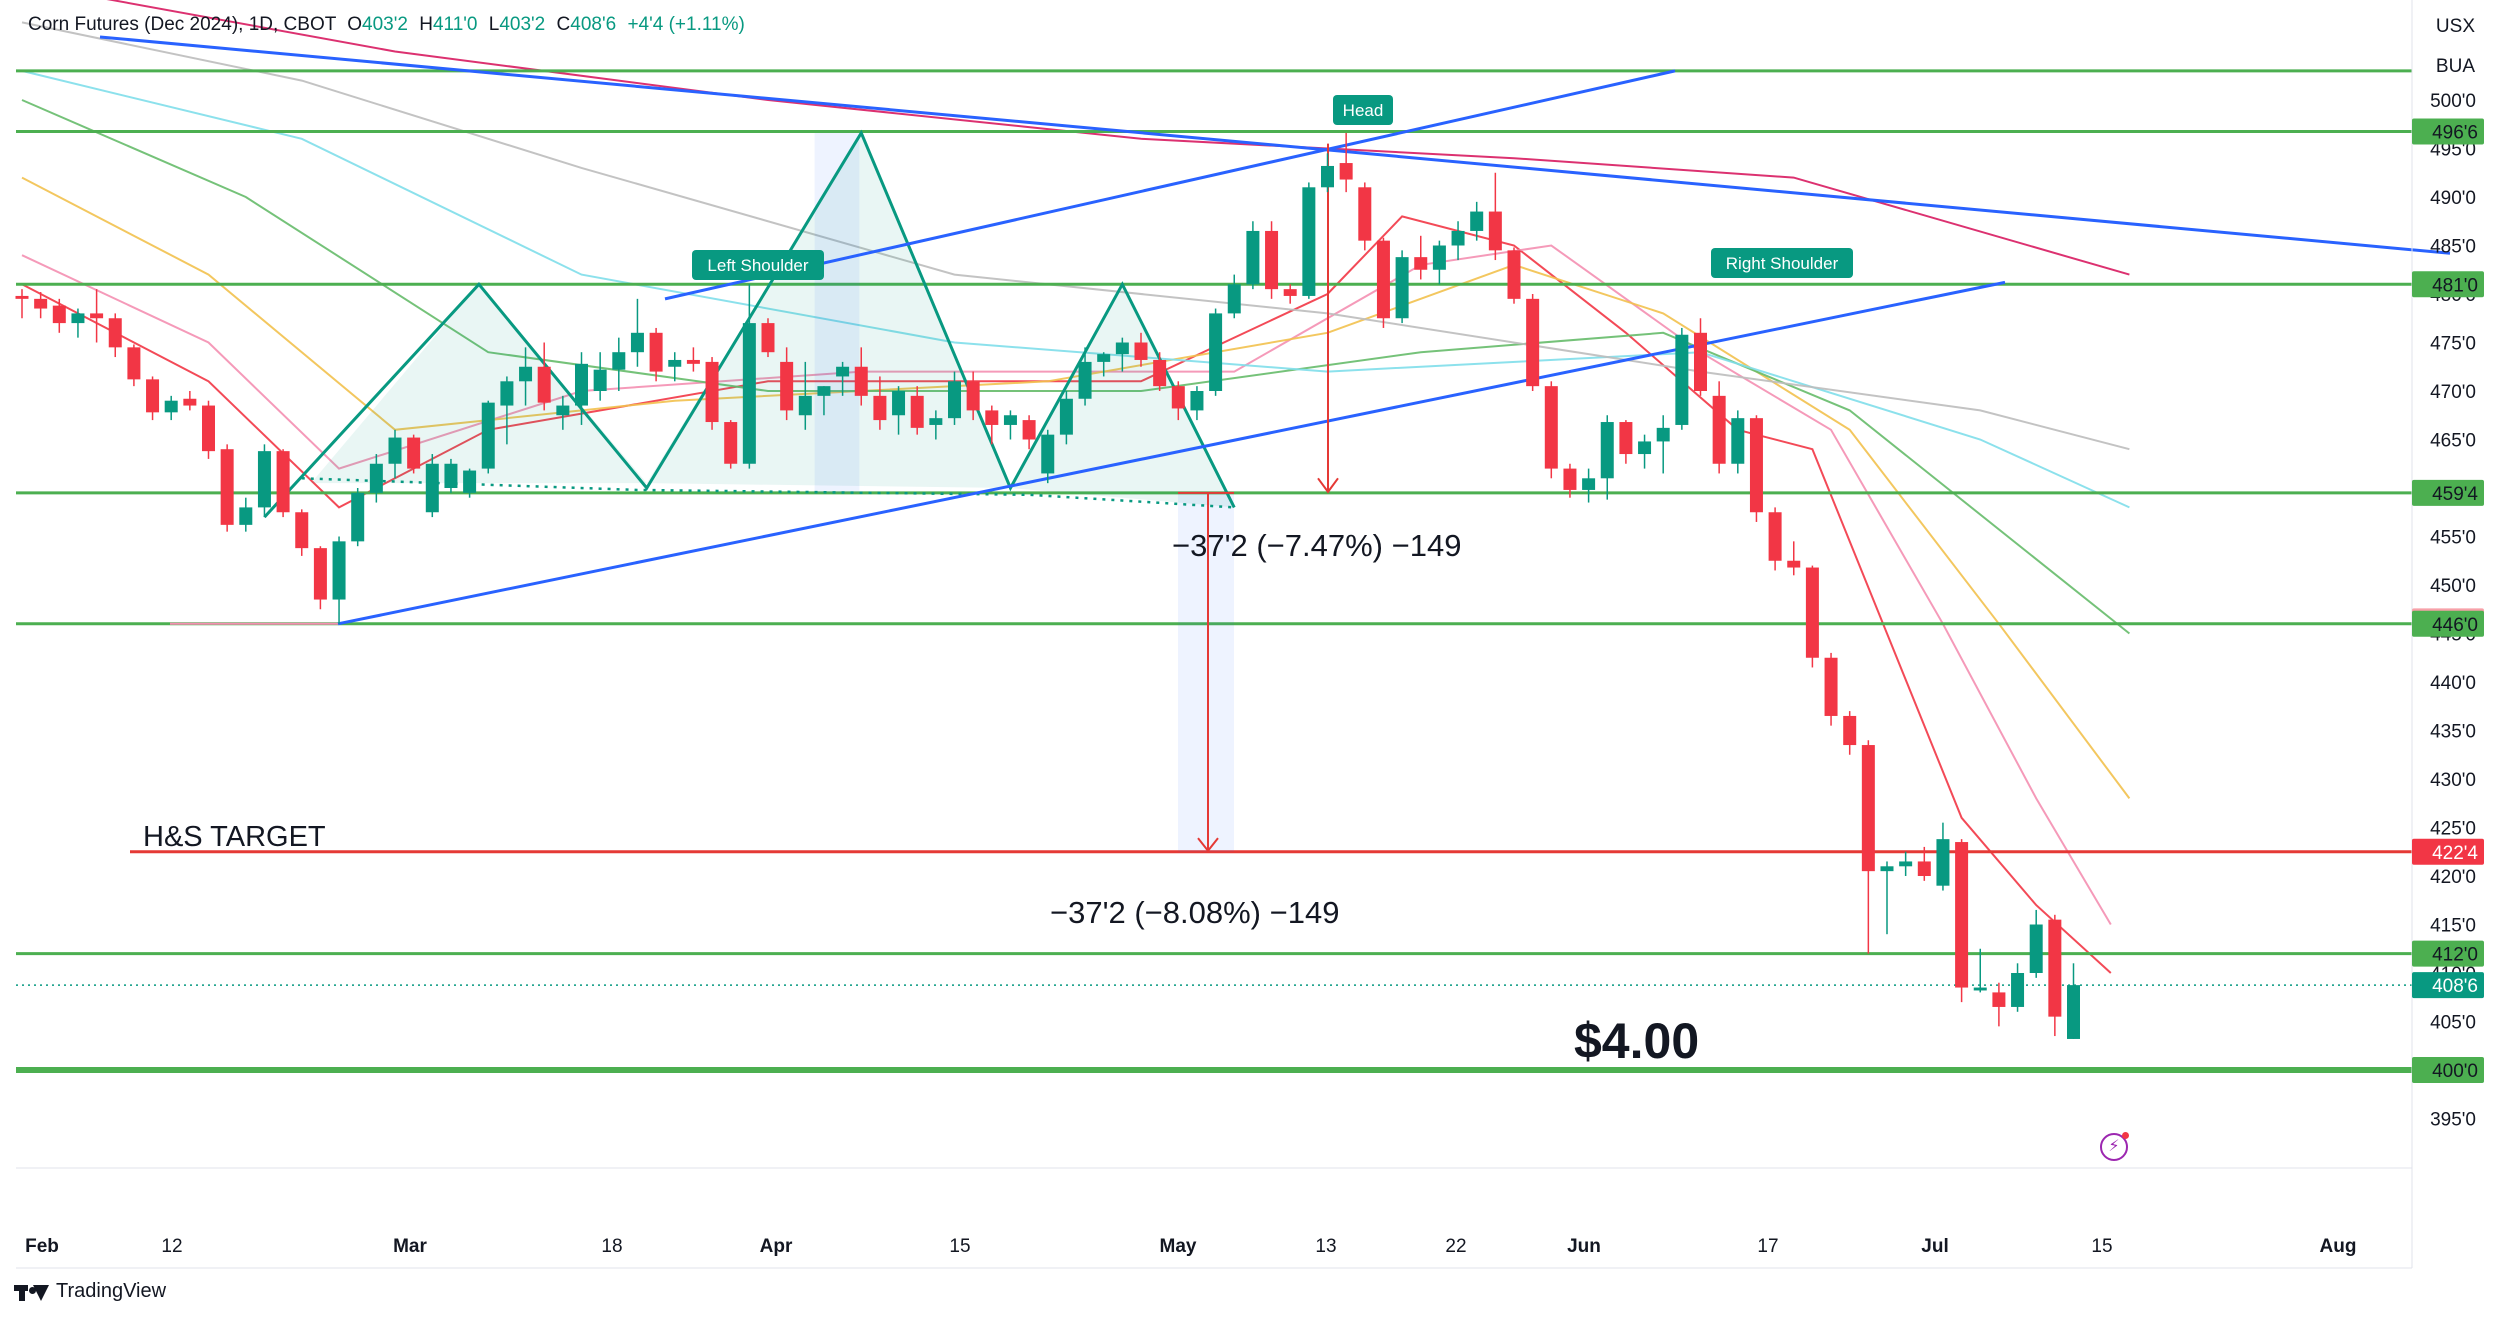 The width and height of the screenshot is (2499, 1318). Describe the element at coordinates (1782, 263) in the screenshot. I see `pattern-label: Right Shoulder` at that location.